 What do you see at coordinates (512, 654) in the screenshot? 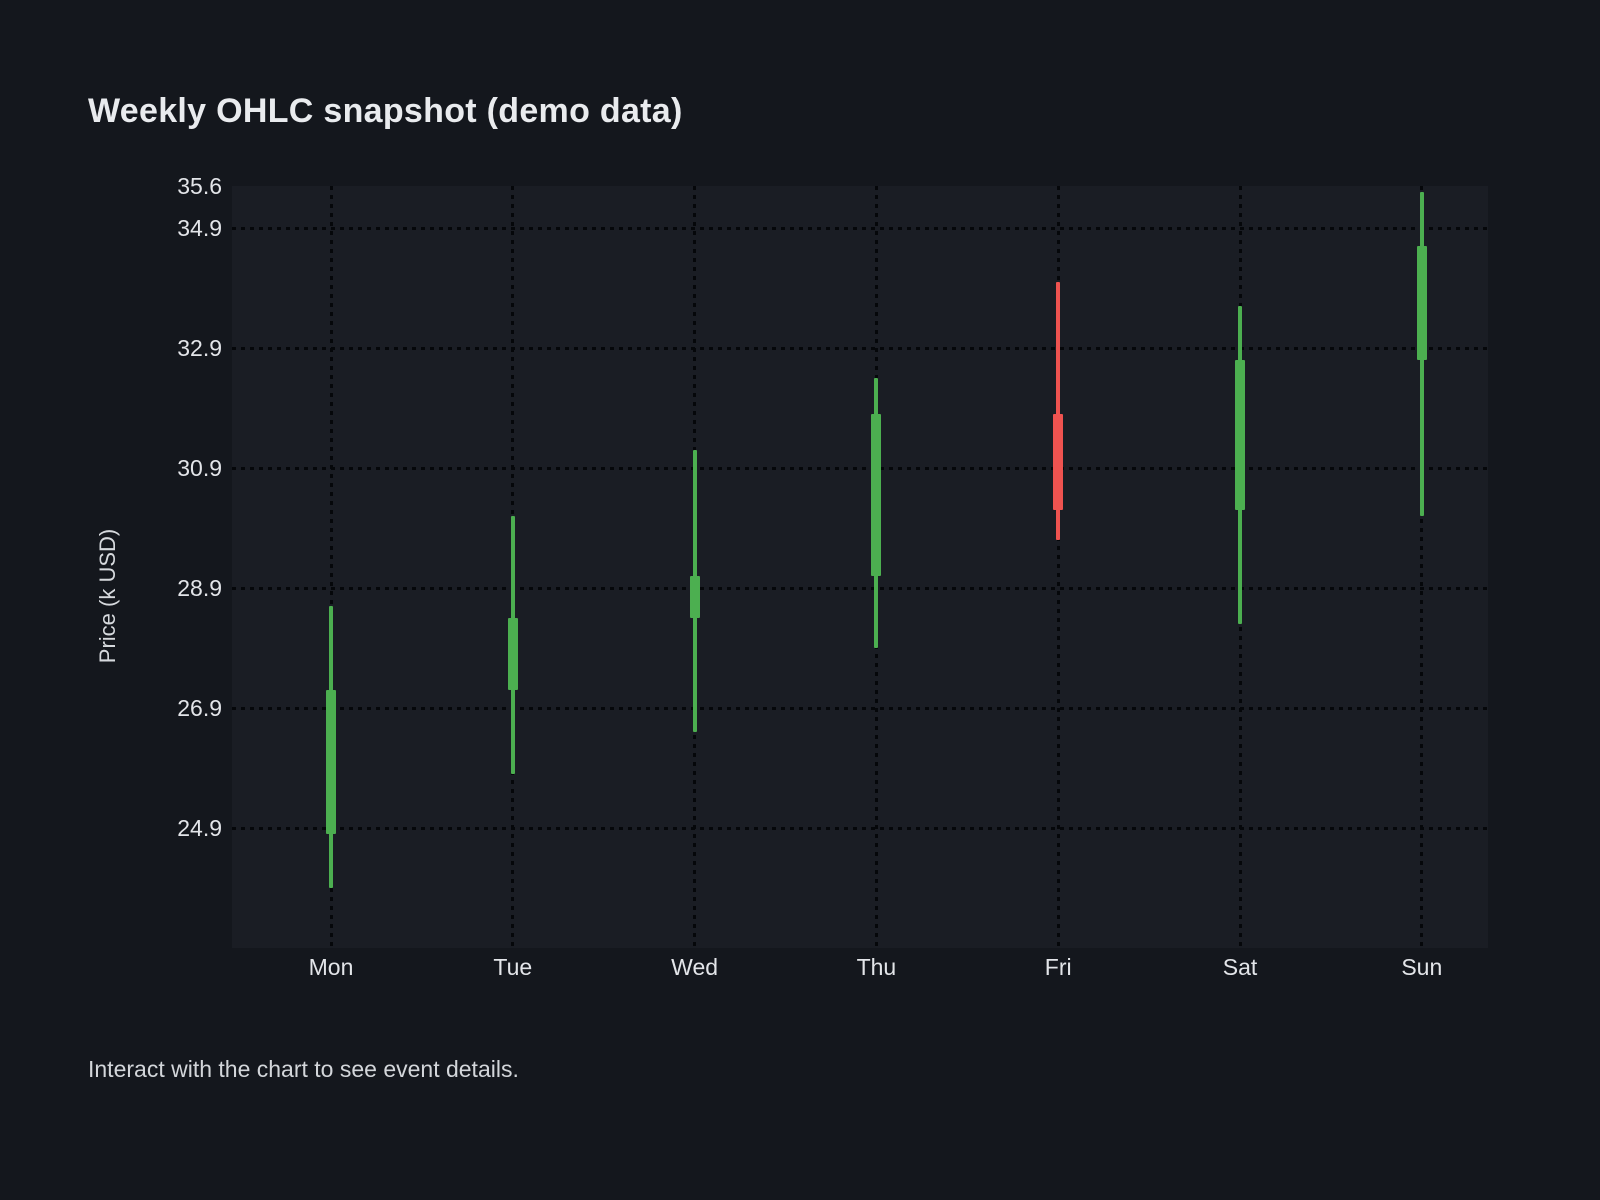
I see `candle-body-tue` at bounding box center [512, 654].